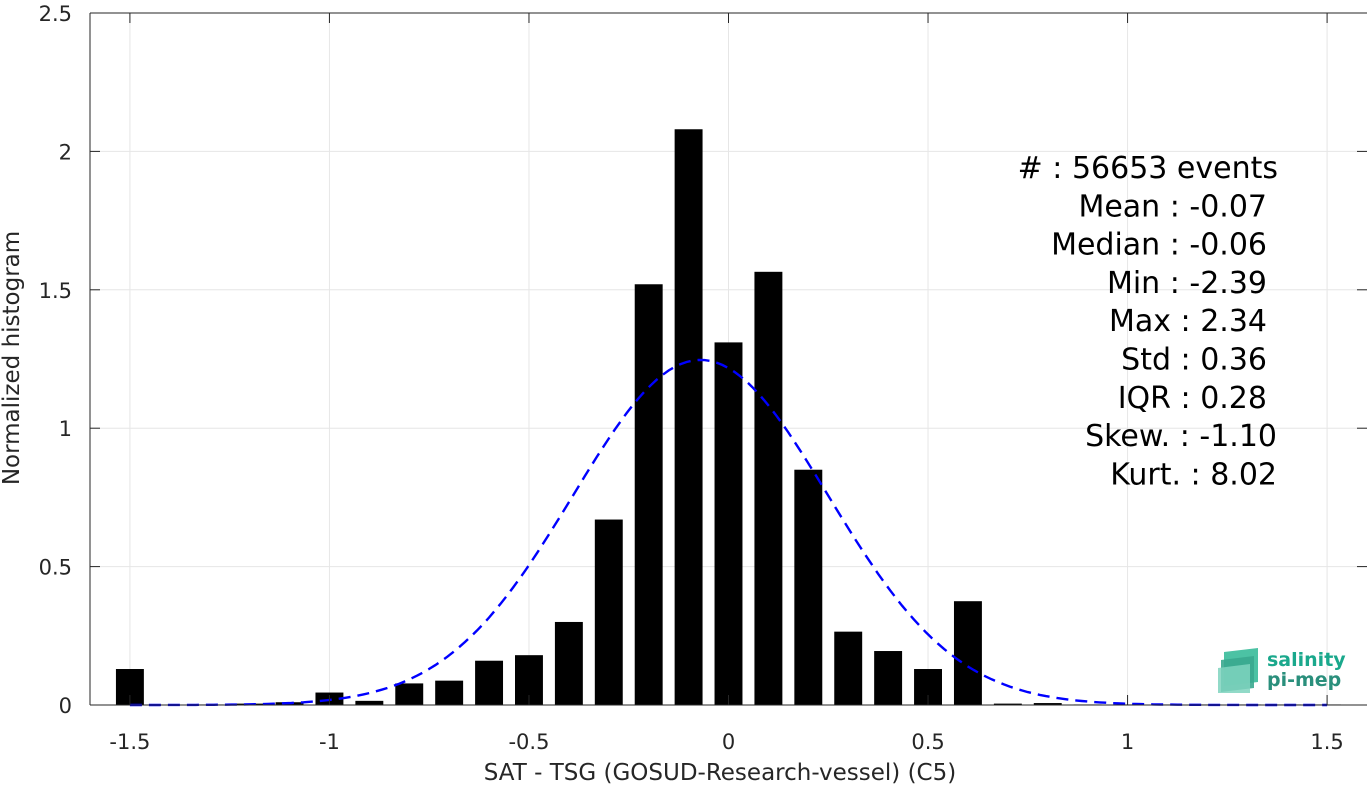 The width and height of the screenshot is (1367, 785). What do you see at coordinates (12, 358) in the screenshot?
I see `y-axis-title: Normalized histogram` at bounding box center [12, 358].